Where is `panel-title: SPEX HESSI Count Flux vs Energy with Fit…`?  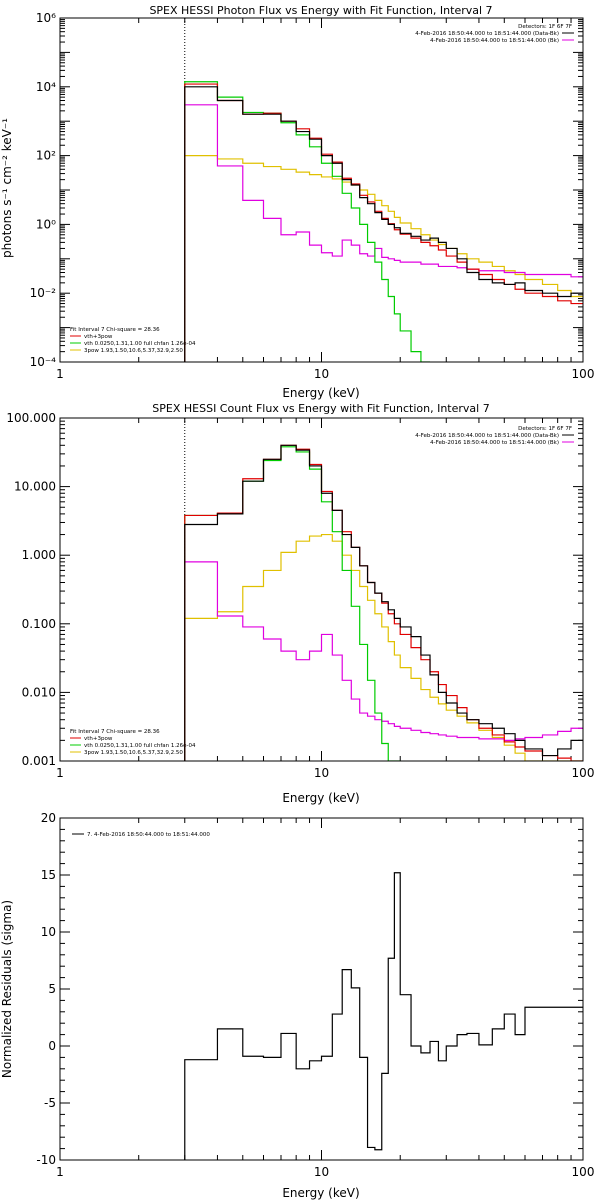
panel-title: SPEX HESSI Count Flux vs Energy with Fit… is located at coordinates (320, 408).